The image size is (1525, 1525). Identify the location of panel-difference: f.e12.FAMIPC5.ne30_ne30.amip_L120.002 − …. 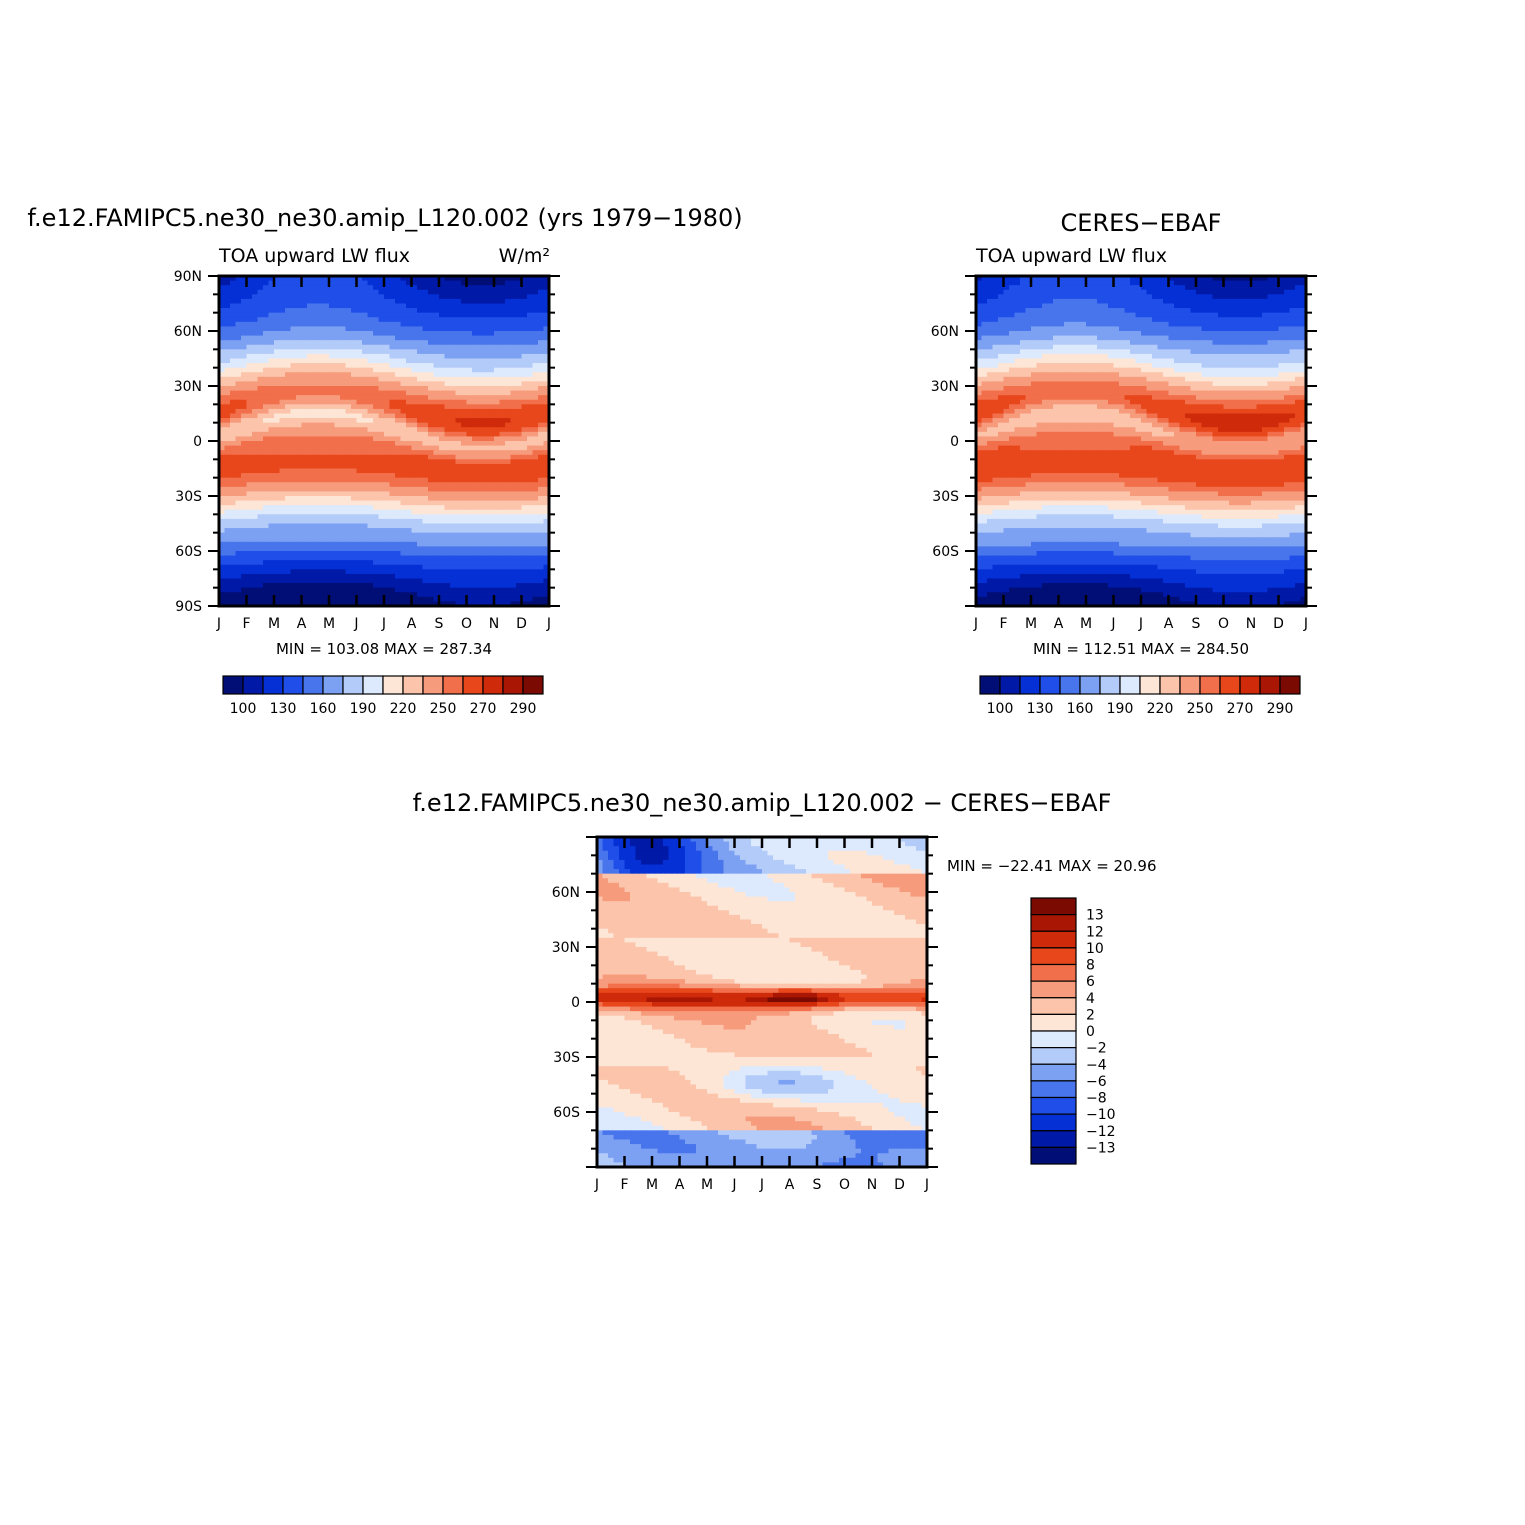
(785, 991).